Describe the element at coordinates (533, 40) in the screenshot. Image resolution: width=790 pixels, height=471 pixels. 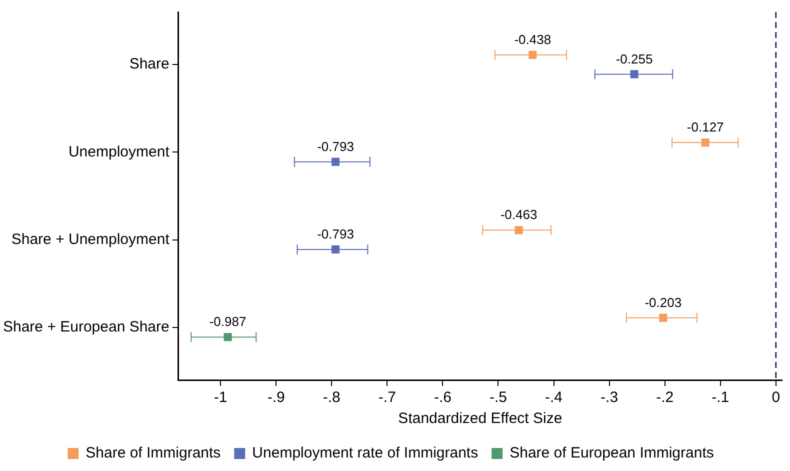
I see `data-label: -0.438` at that location.